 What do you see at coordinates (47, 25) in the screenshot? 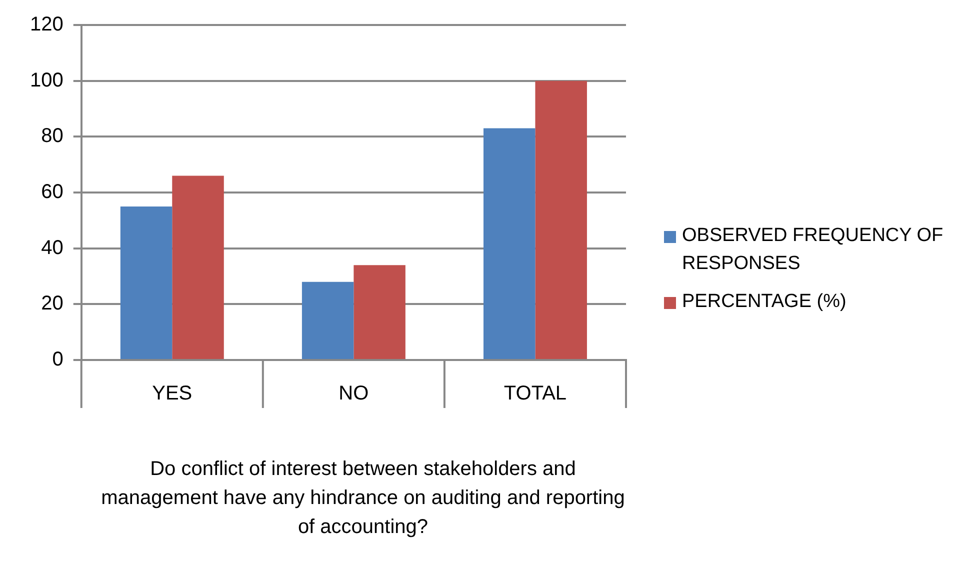
I see `y-tick-label: 120` at bounding box center [47, 25].